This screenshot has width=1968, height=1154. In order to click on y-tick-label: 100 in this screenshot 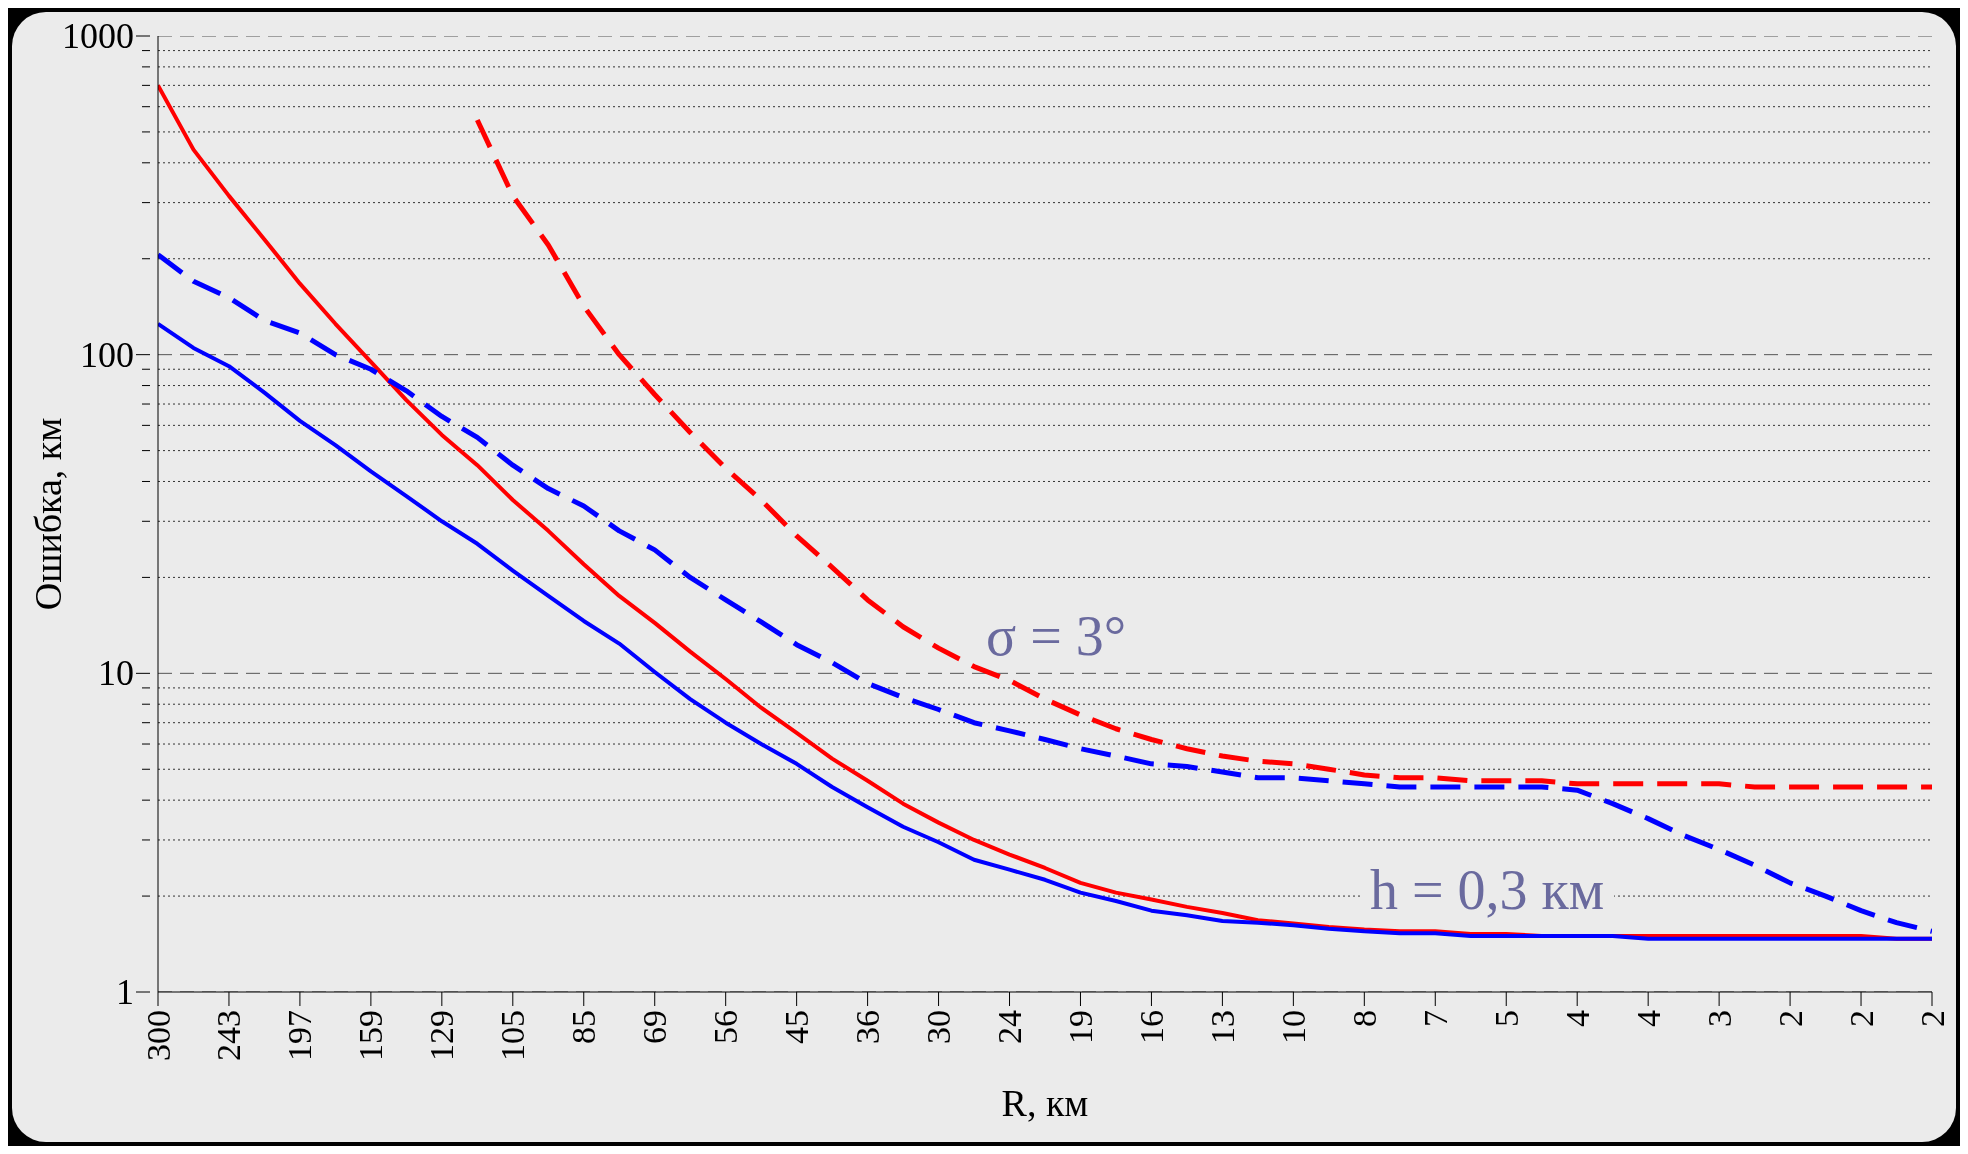, I will do `click(107, 354)`.